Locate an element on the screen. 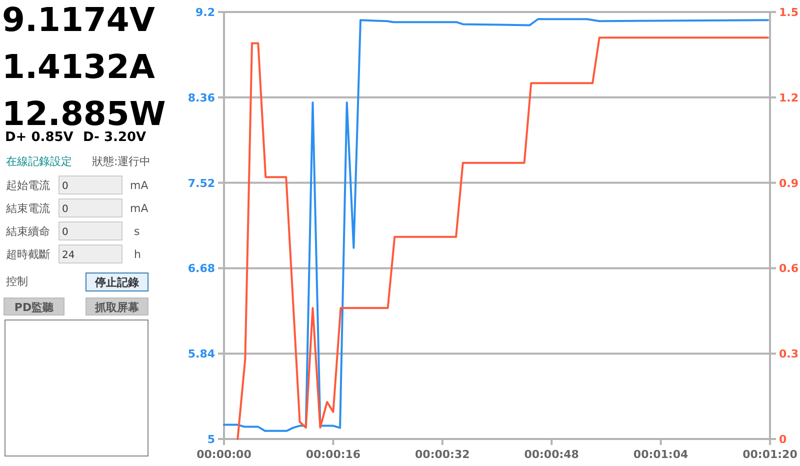 The height and width of the screenshot is (466, 800). y-tick-label: 5 is located at coordinates (211, 439).